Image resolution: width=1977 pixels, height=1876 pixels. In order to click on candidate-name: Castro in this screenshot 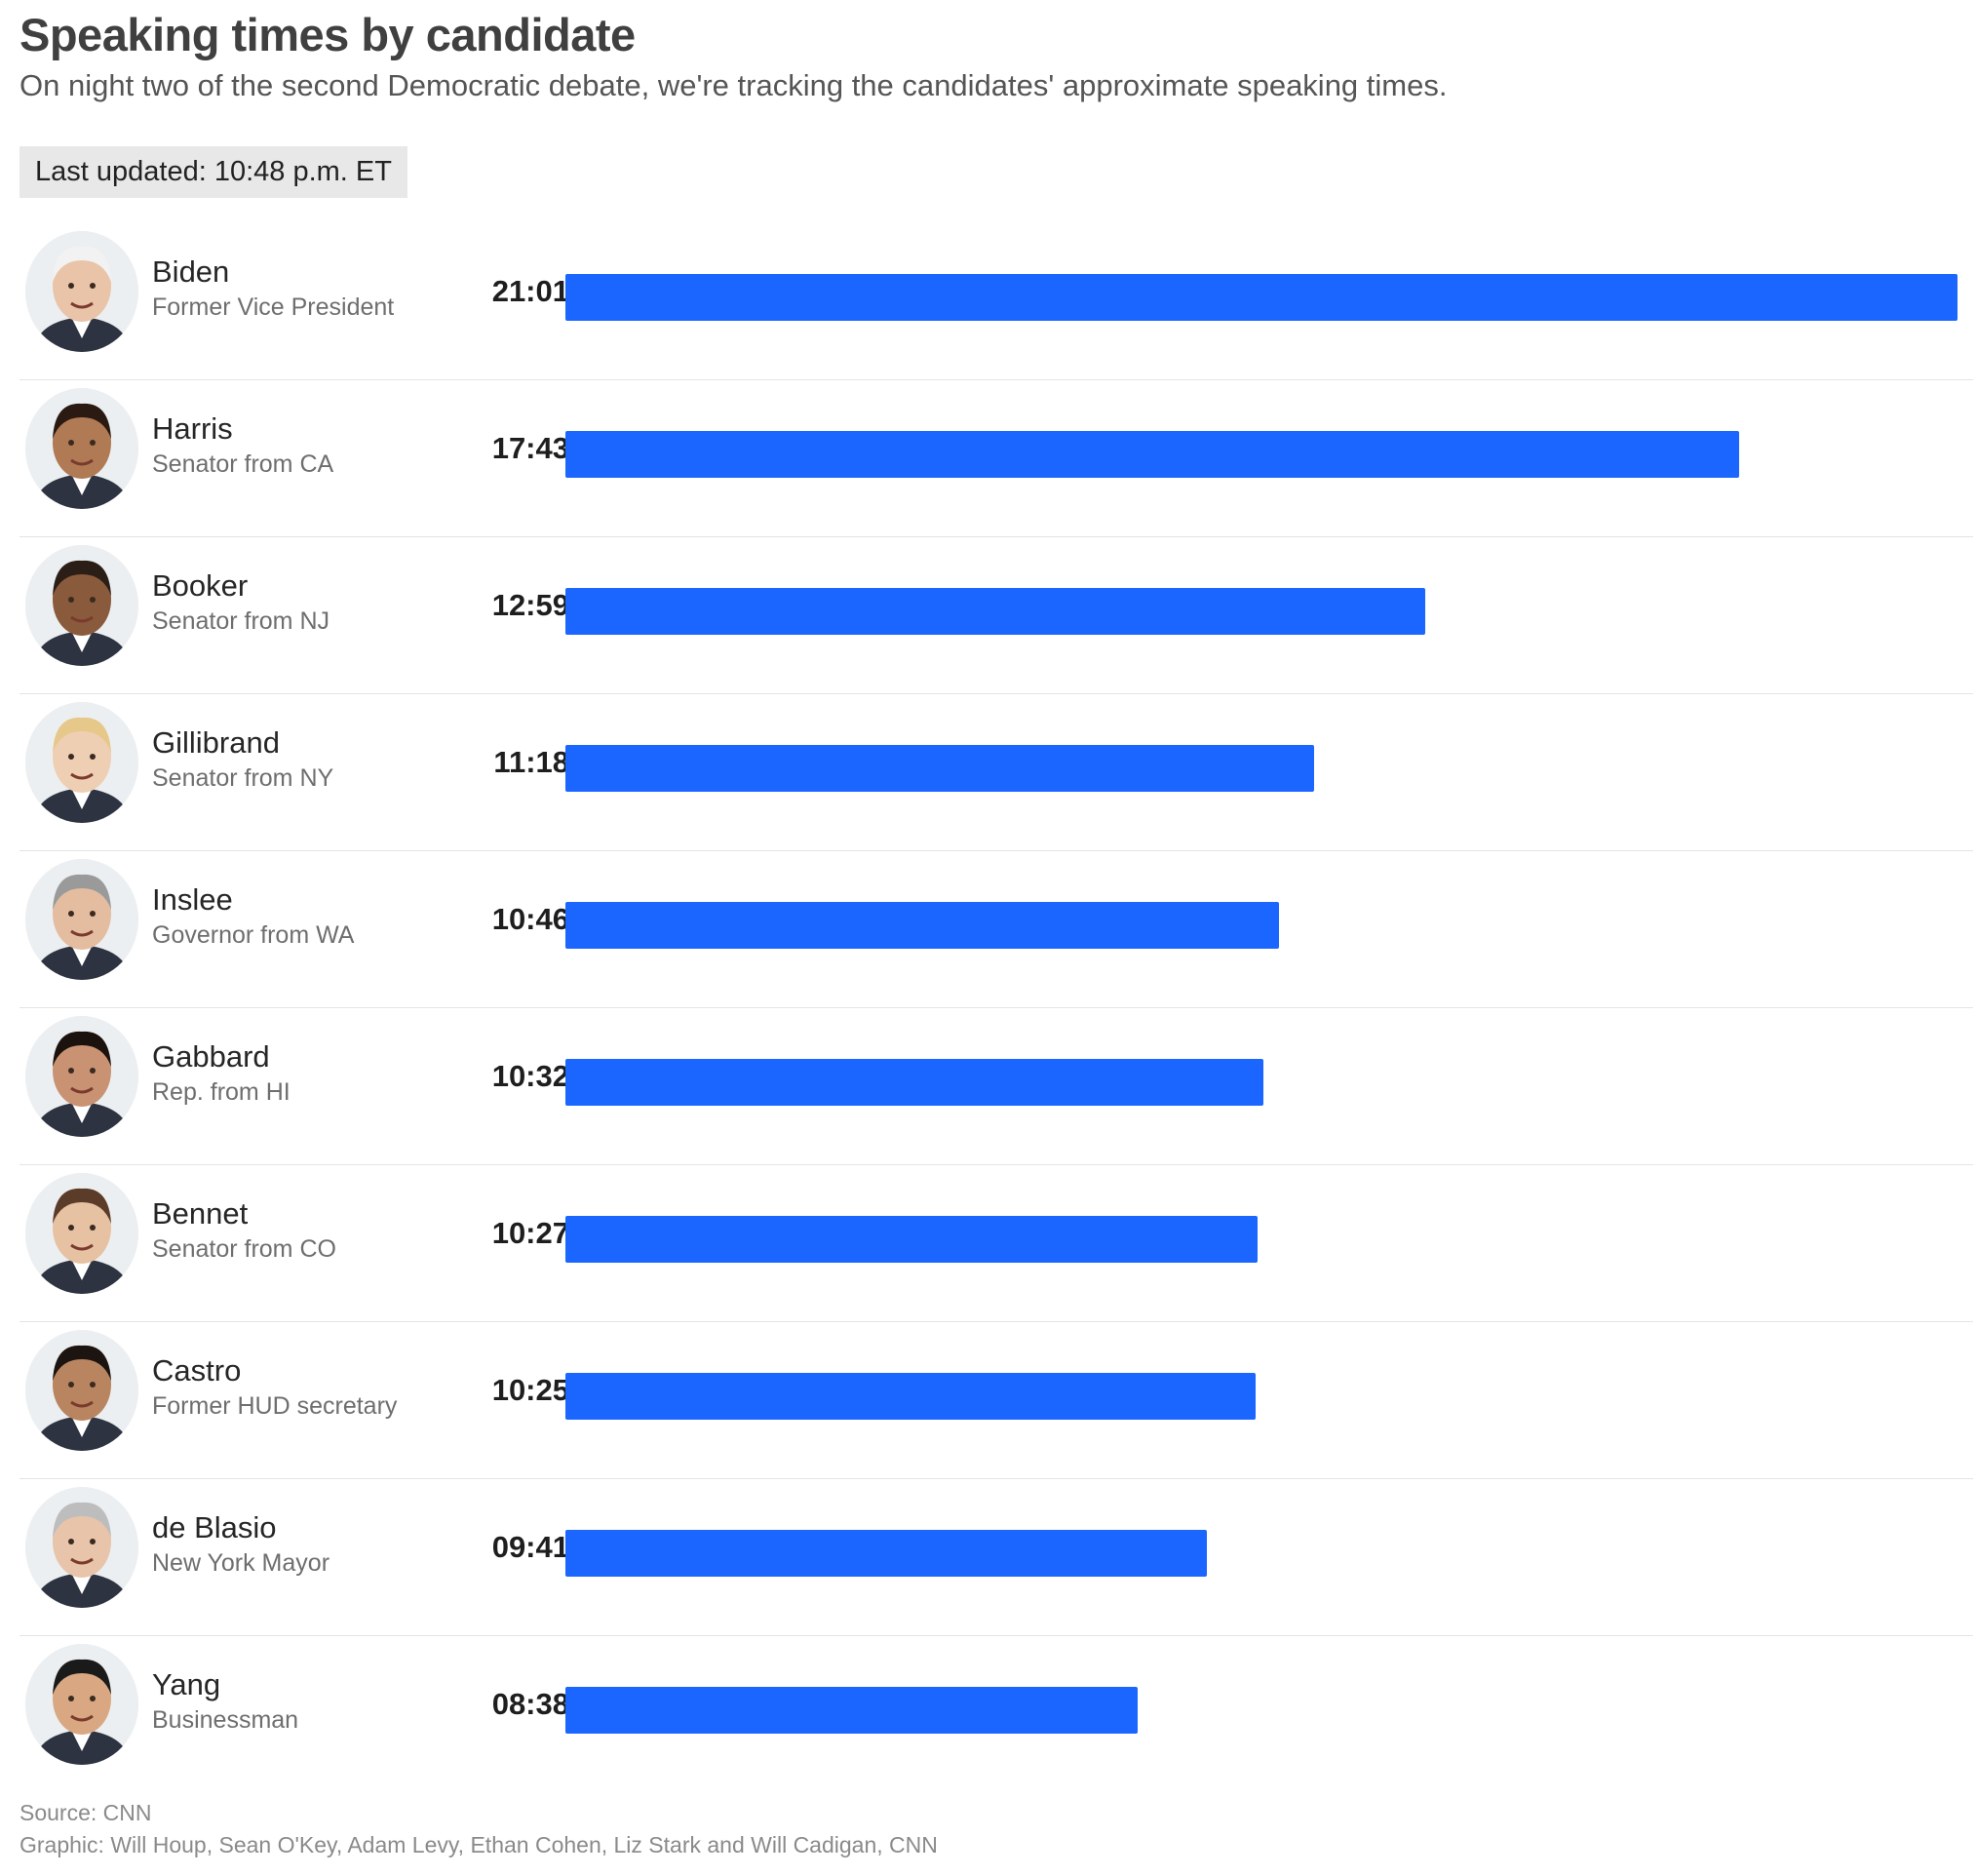, I will do `click(197, 1370)`.